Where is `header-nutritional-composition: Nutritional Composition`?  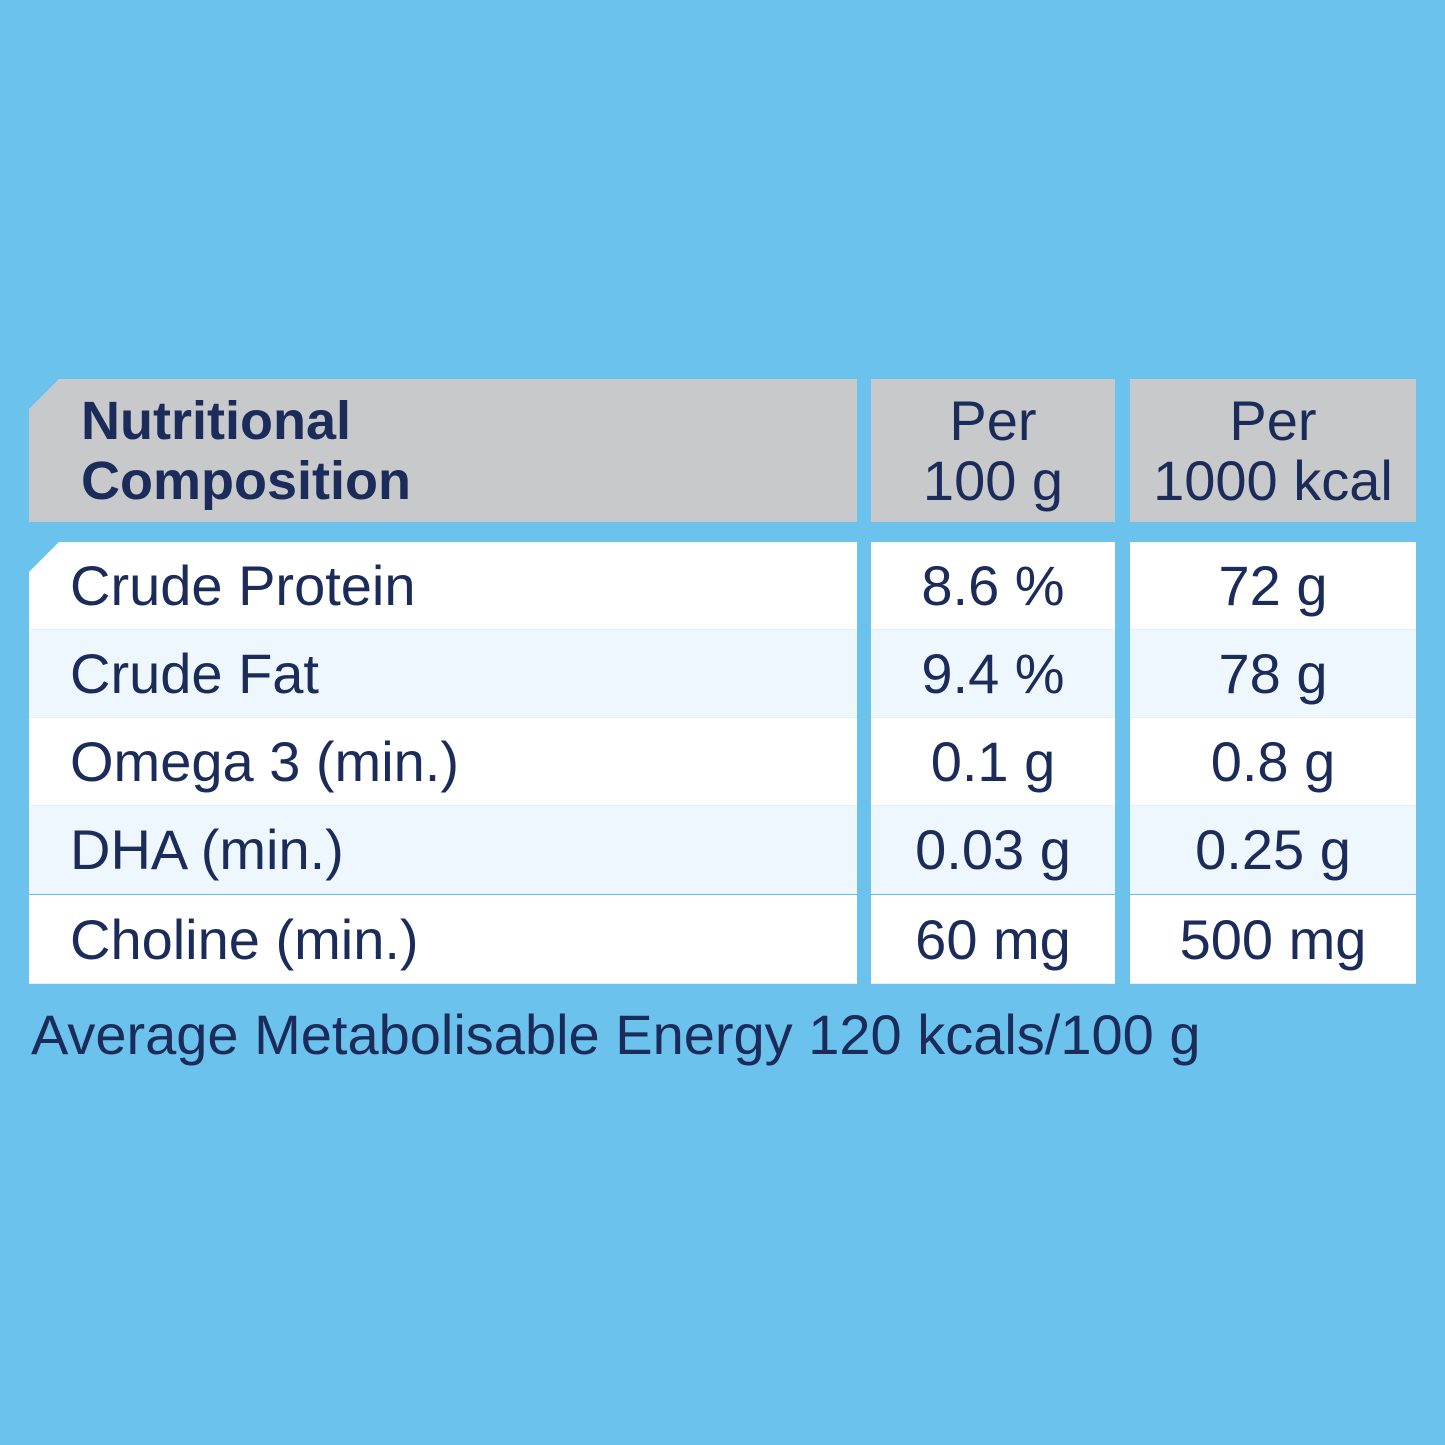
header-nutritional-composition: Nutritional Composition is located at coordinates (443, 450).